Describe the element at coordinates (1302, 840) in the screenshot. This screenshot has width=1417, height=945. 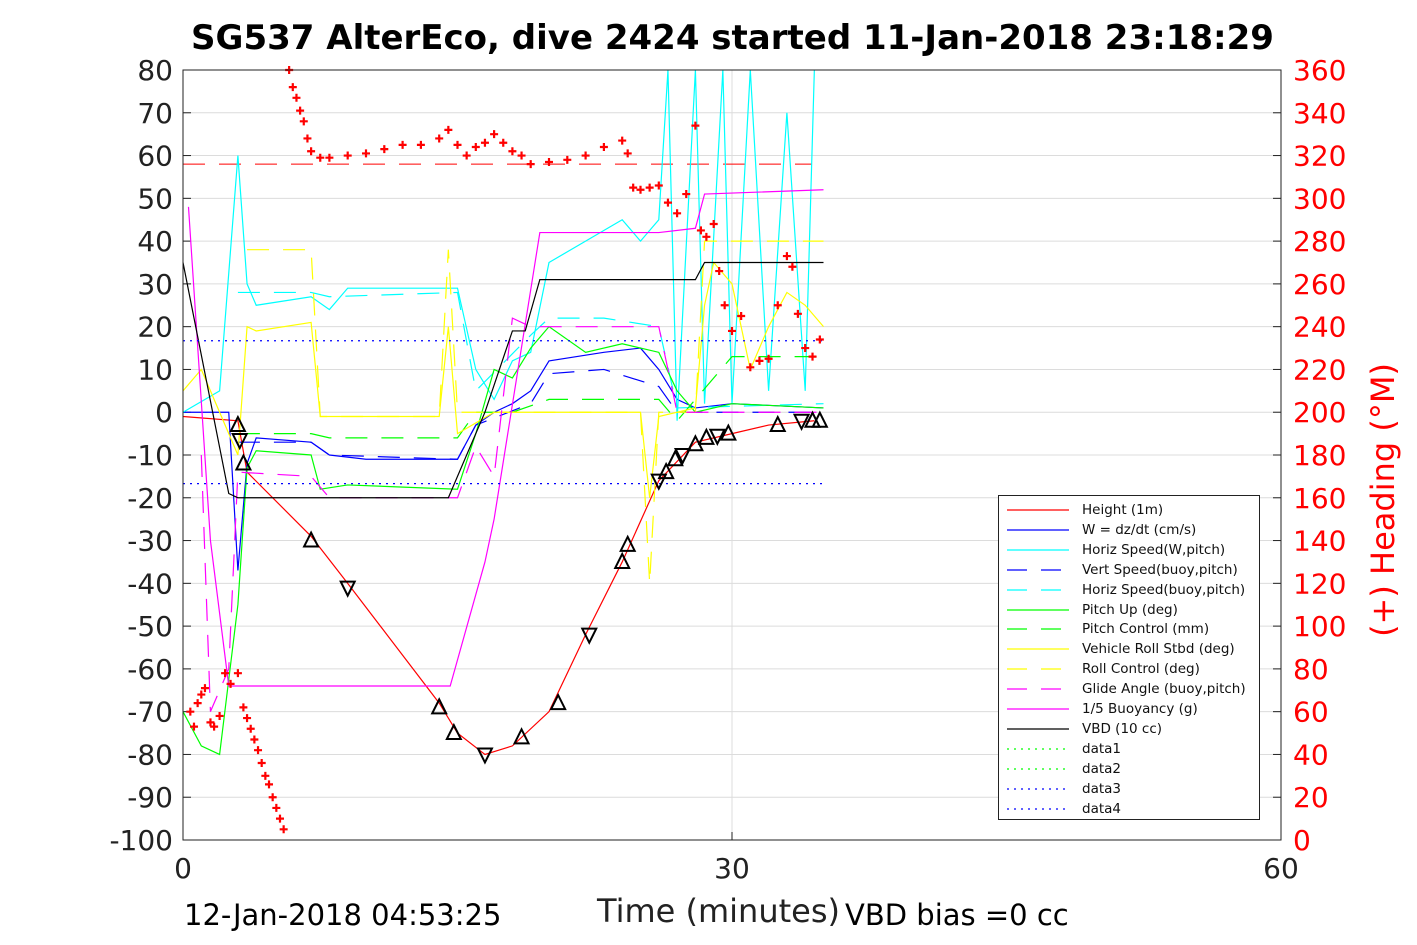
I see `y-tick-label-right: 0` at that location.